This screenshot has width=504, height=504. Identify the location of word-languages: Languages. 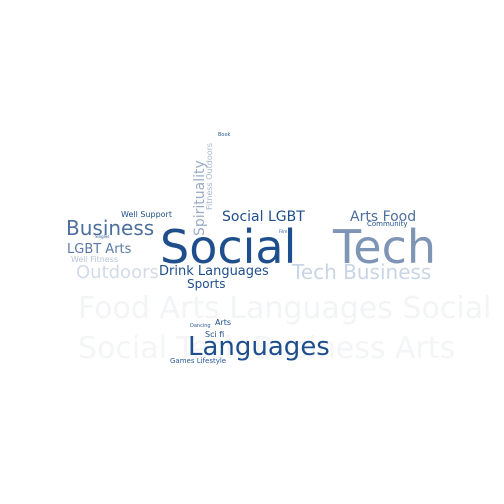
(259, 347).